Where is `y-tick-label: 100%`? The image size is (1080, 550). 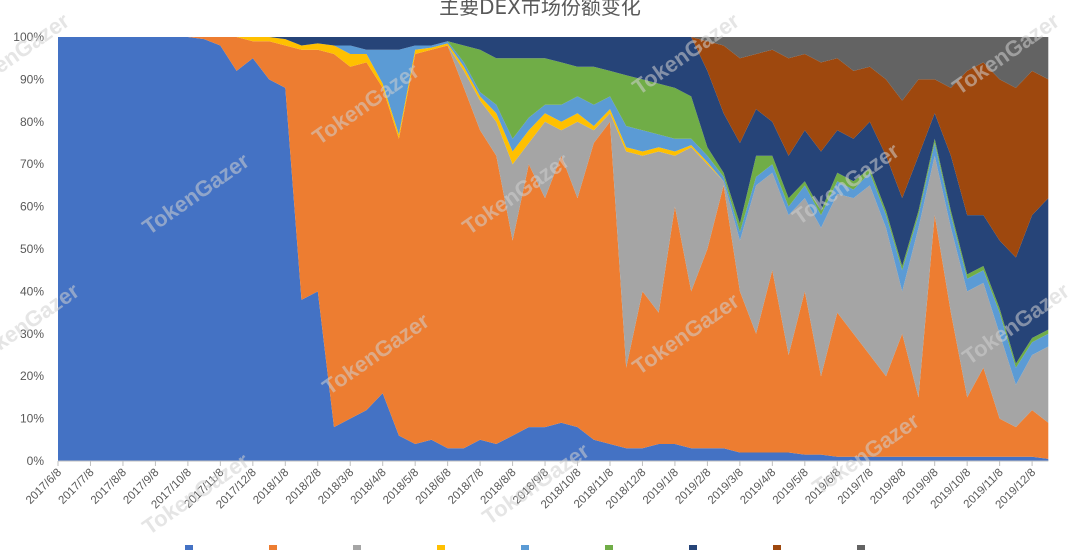
y-tick-label: 100% is located at coordinates (28, 37).